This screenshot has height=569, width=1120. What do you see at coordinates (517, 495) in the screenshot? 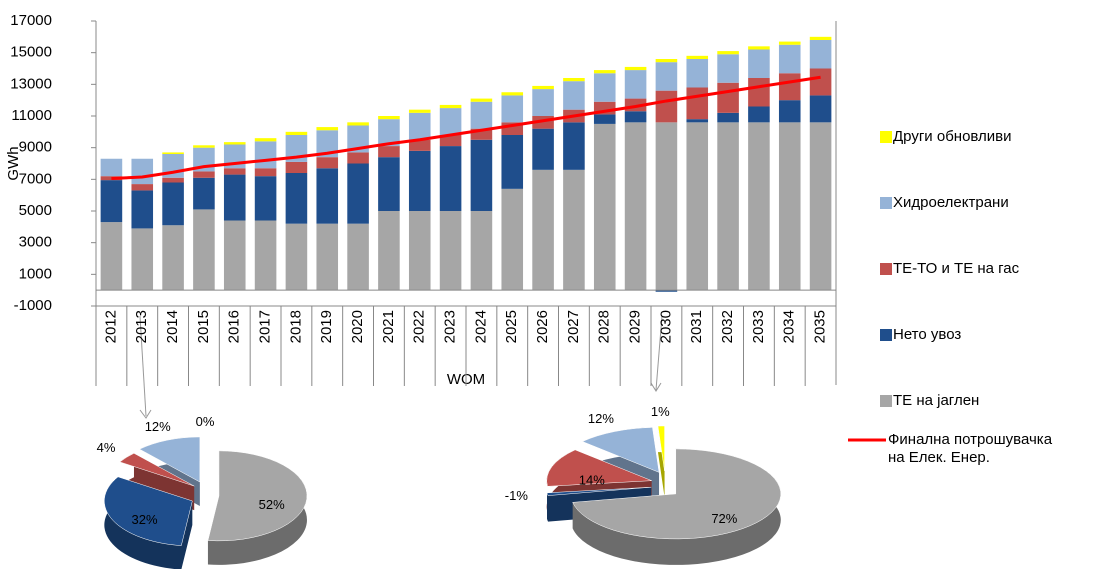
I see `pie-label: -1%` at bounding box center [517, 495].